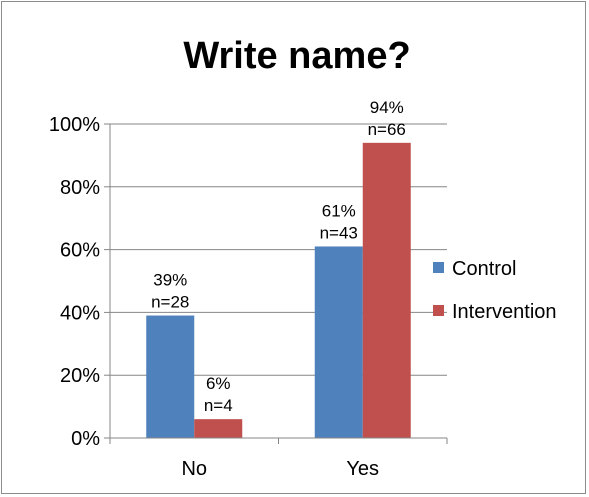 The width and height of the screenshot is (589, 497). Describe the element at coordinates (362, 469) in the screenshot. I see `x-tick-label: Yes` at that location.